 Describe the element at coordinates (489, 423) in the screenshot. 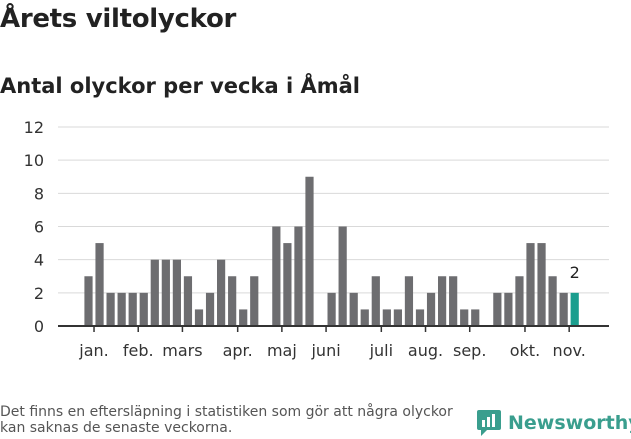

I see `newsworthy-logo-icon` at that location.